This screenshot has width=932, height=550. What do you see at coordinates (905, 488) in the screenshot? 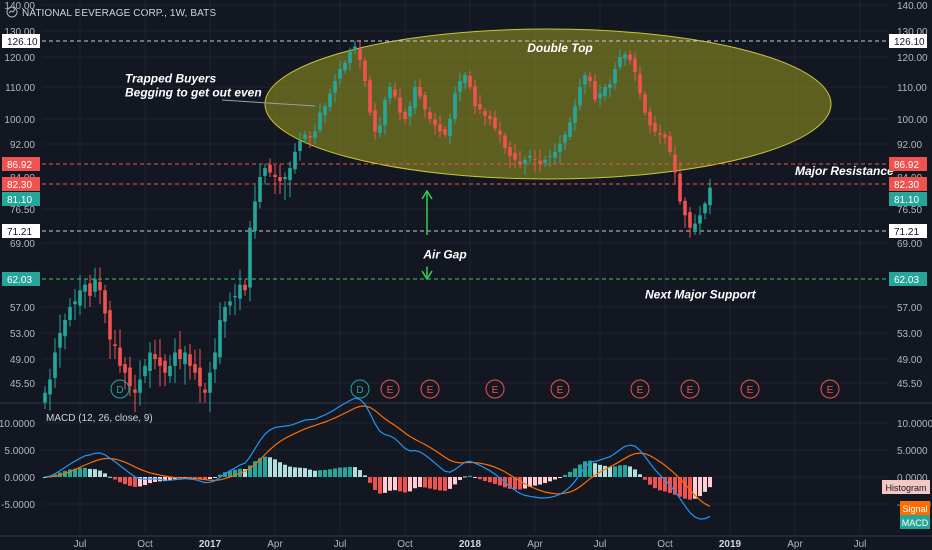
I see `macd-legend-label: Histogram` at bounding box center [905, 488].